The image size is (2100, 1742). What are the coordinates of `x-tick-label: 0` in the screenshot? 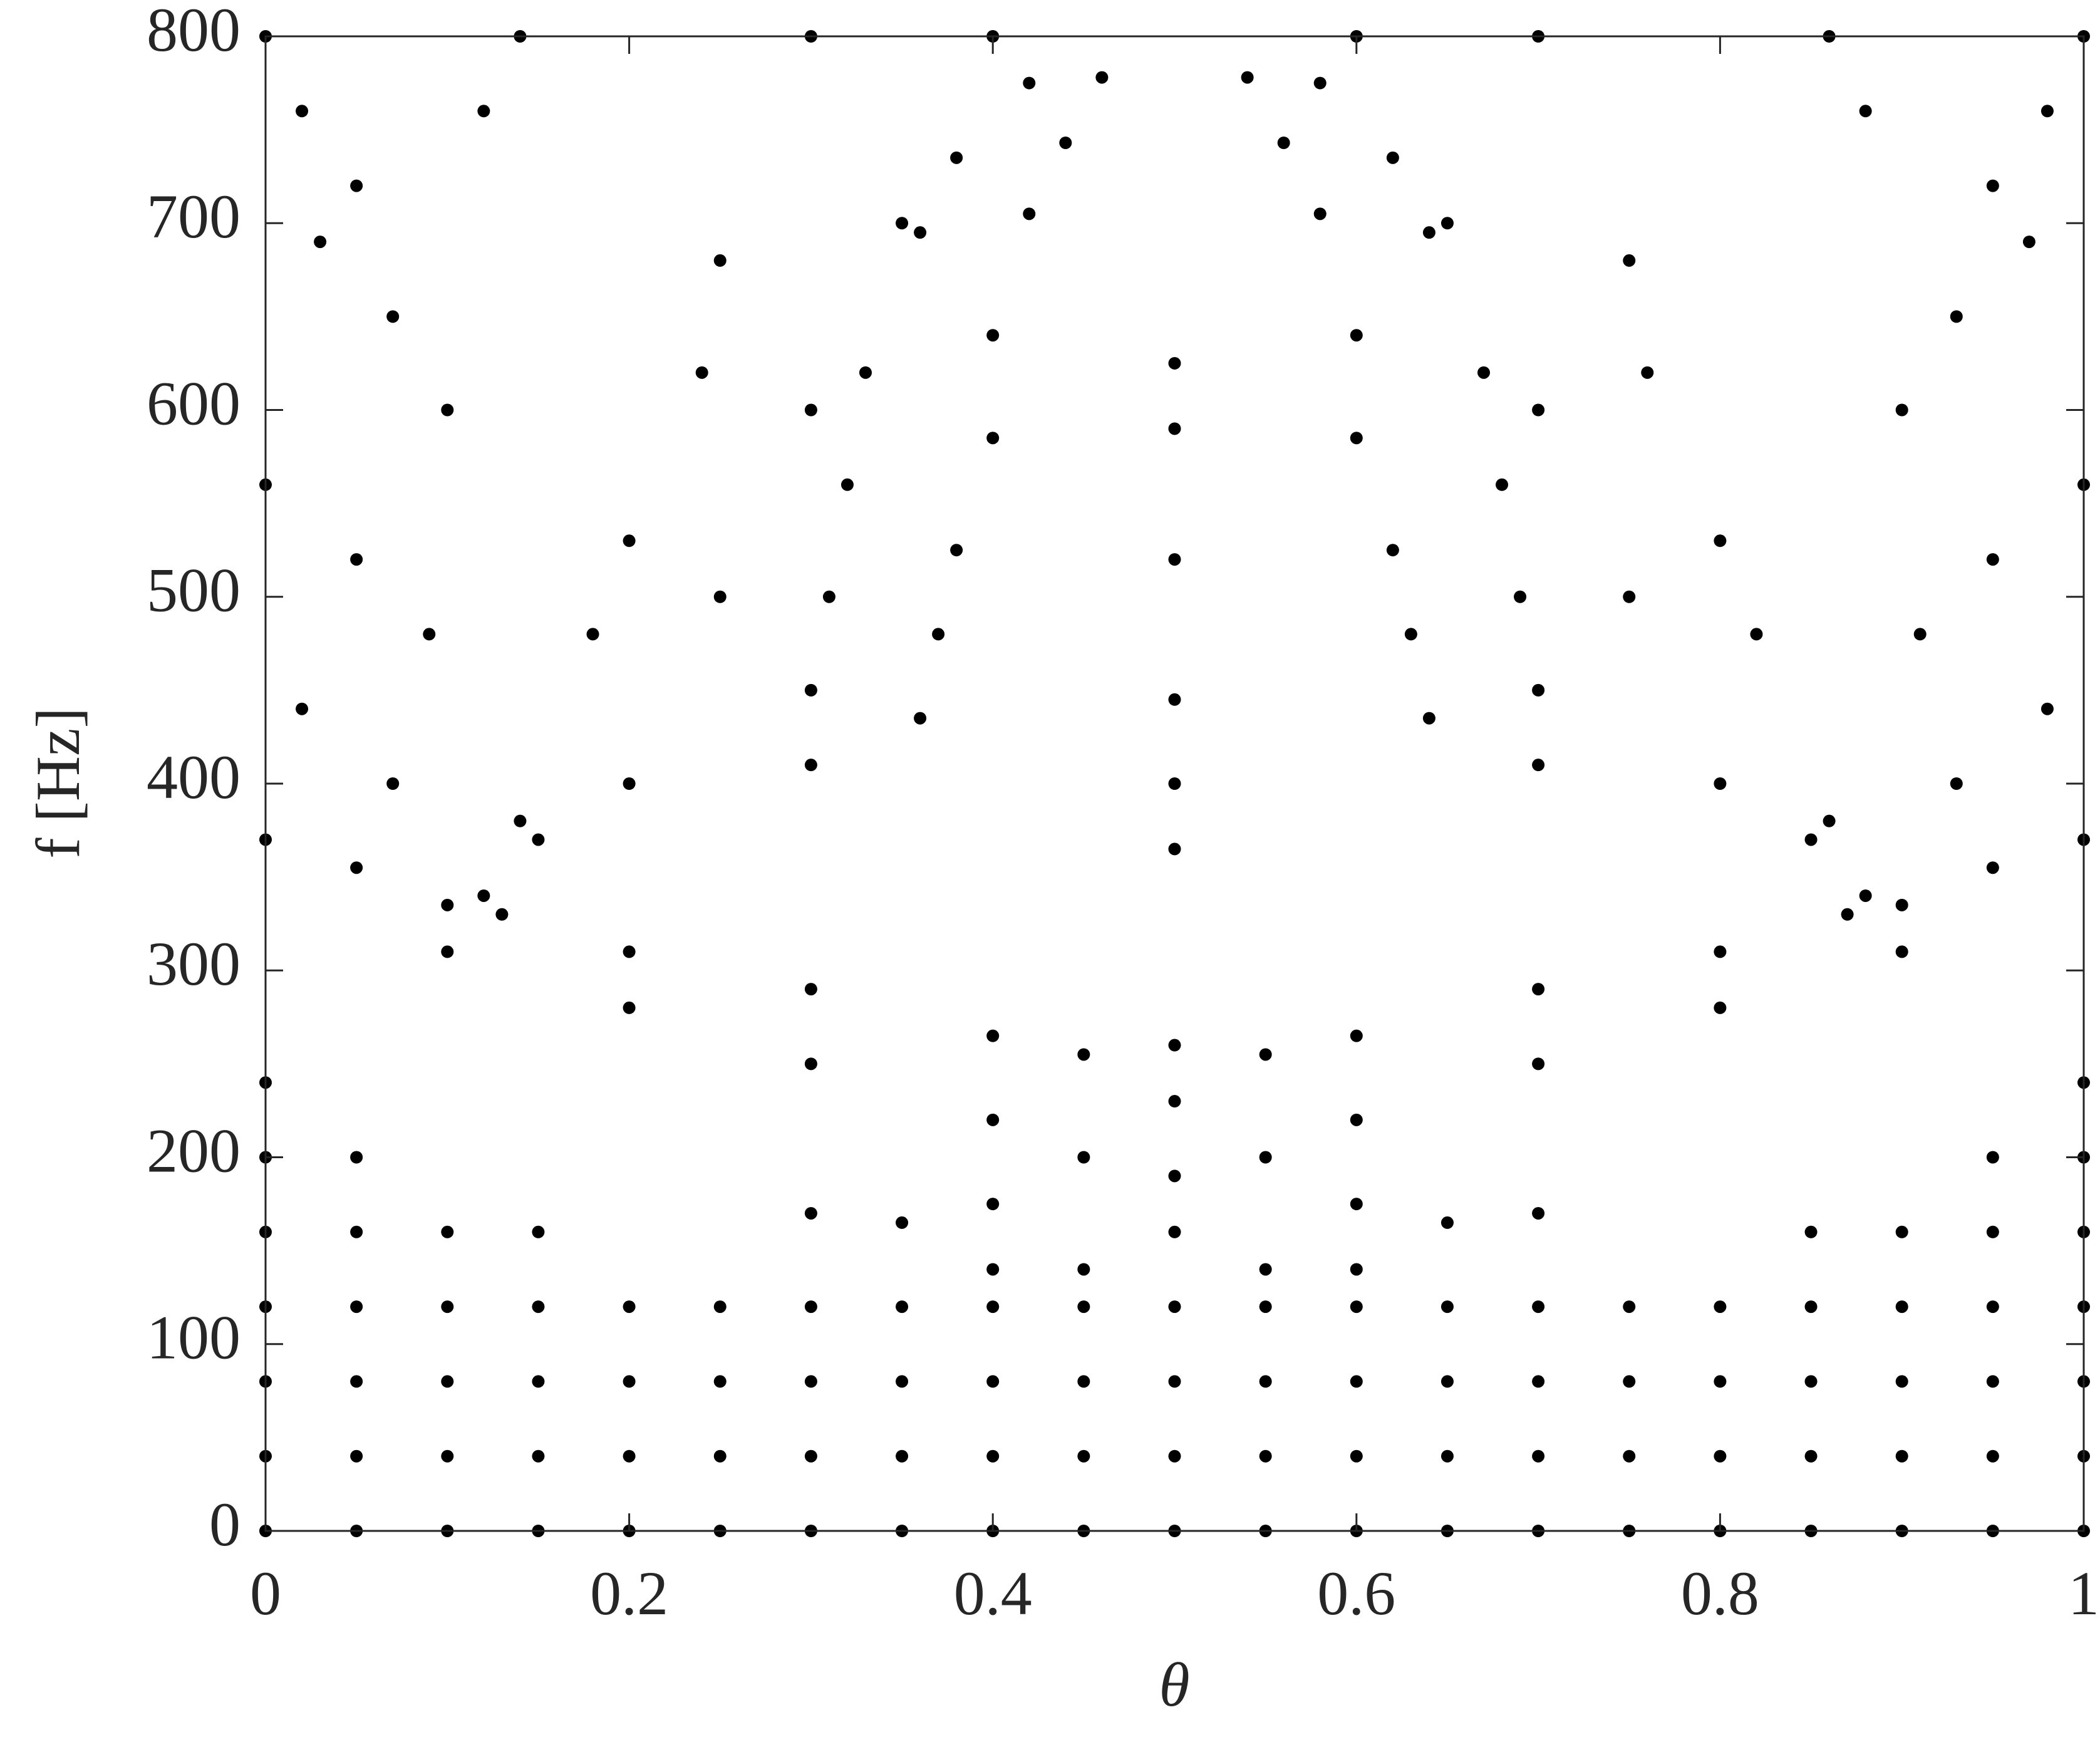 It's located at (265, 1593).